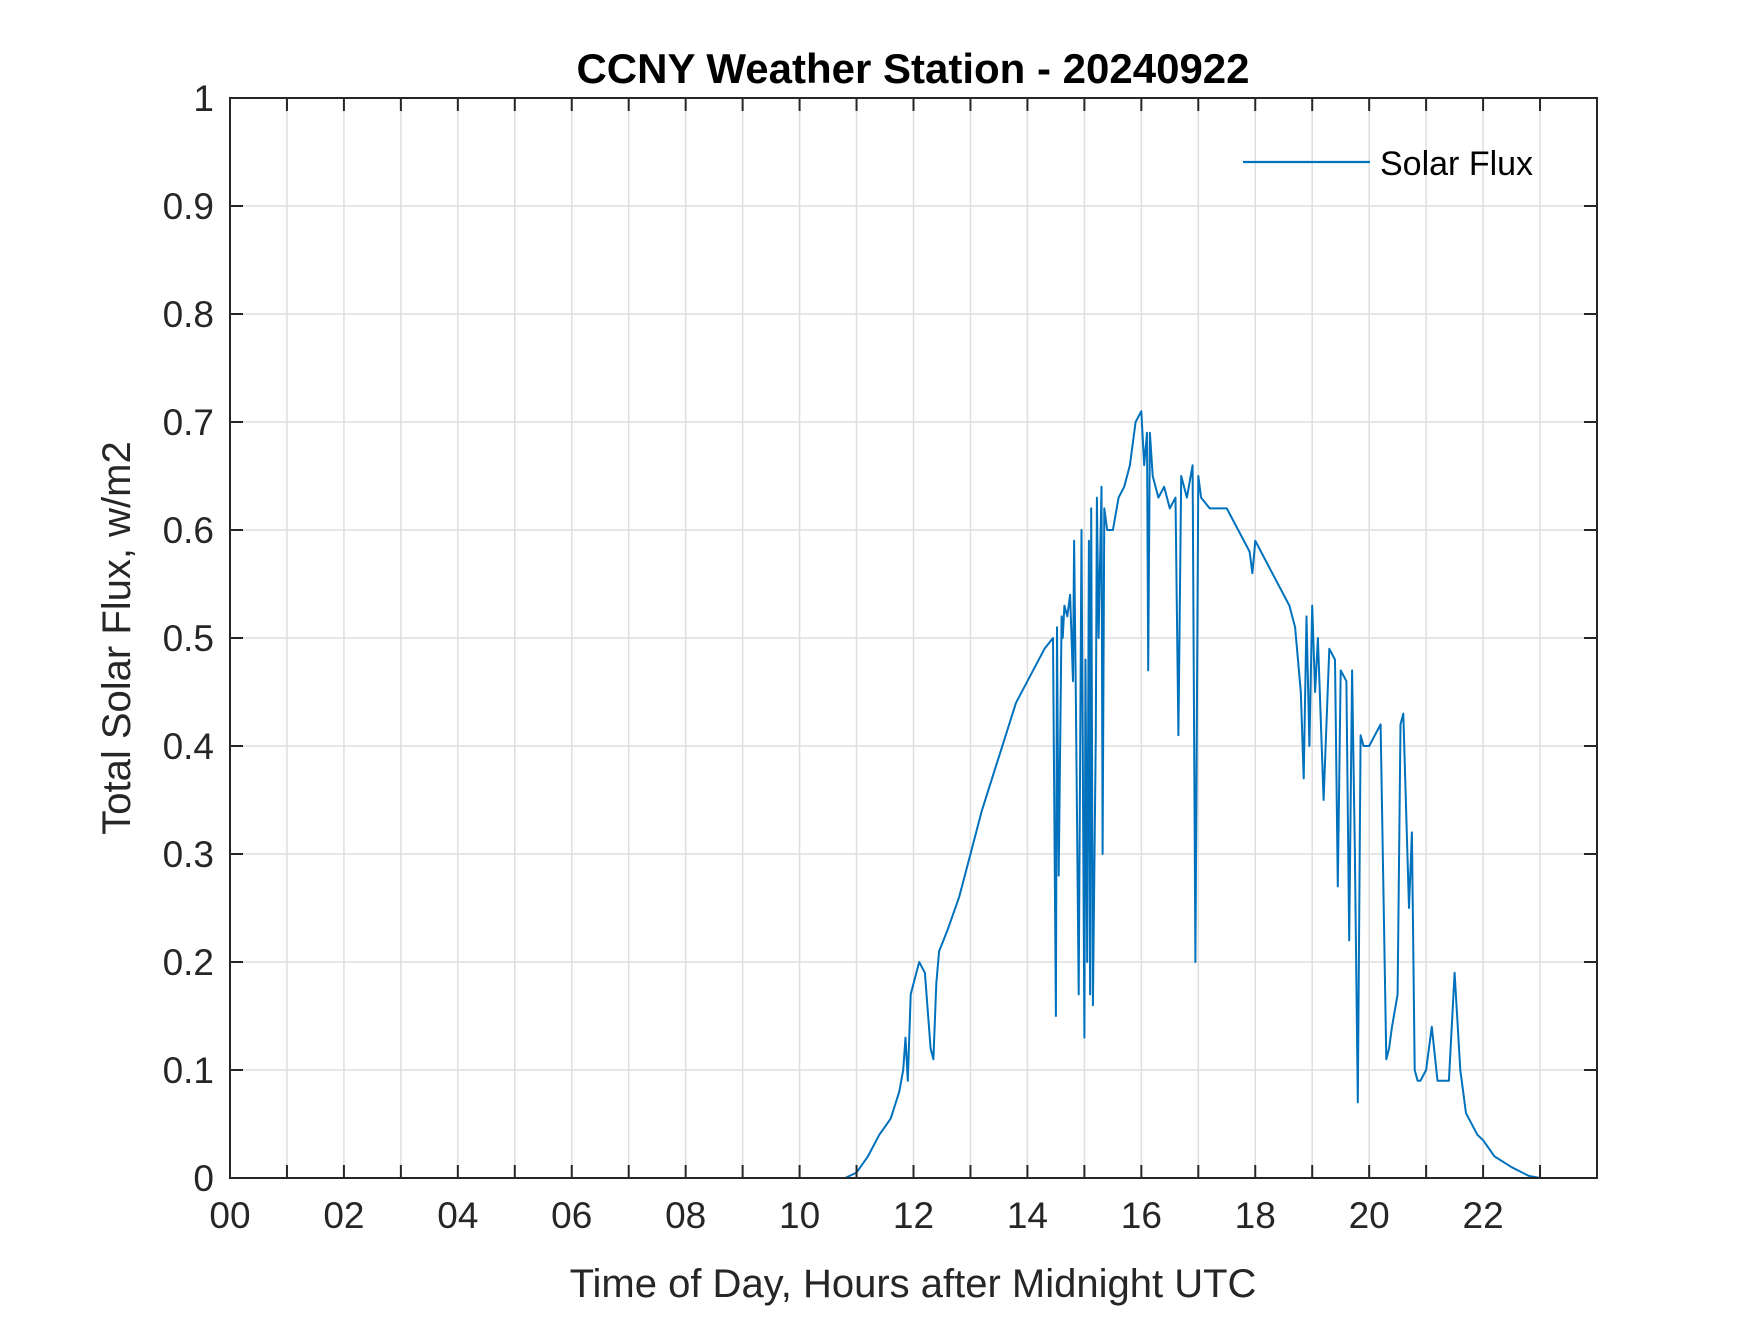 The image size is (1750, 1318). Describe the element at coordinates (188, 854) in the screenshot. I see `y-tick-label: 0.3` at that location.